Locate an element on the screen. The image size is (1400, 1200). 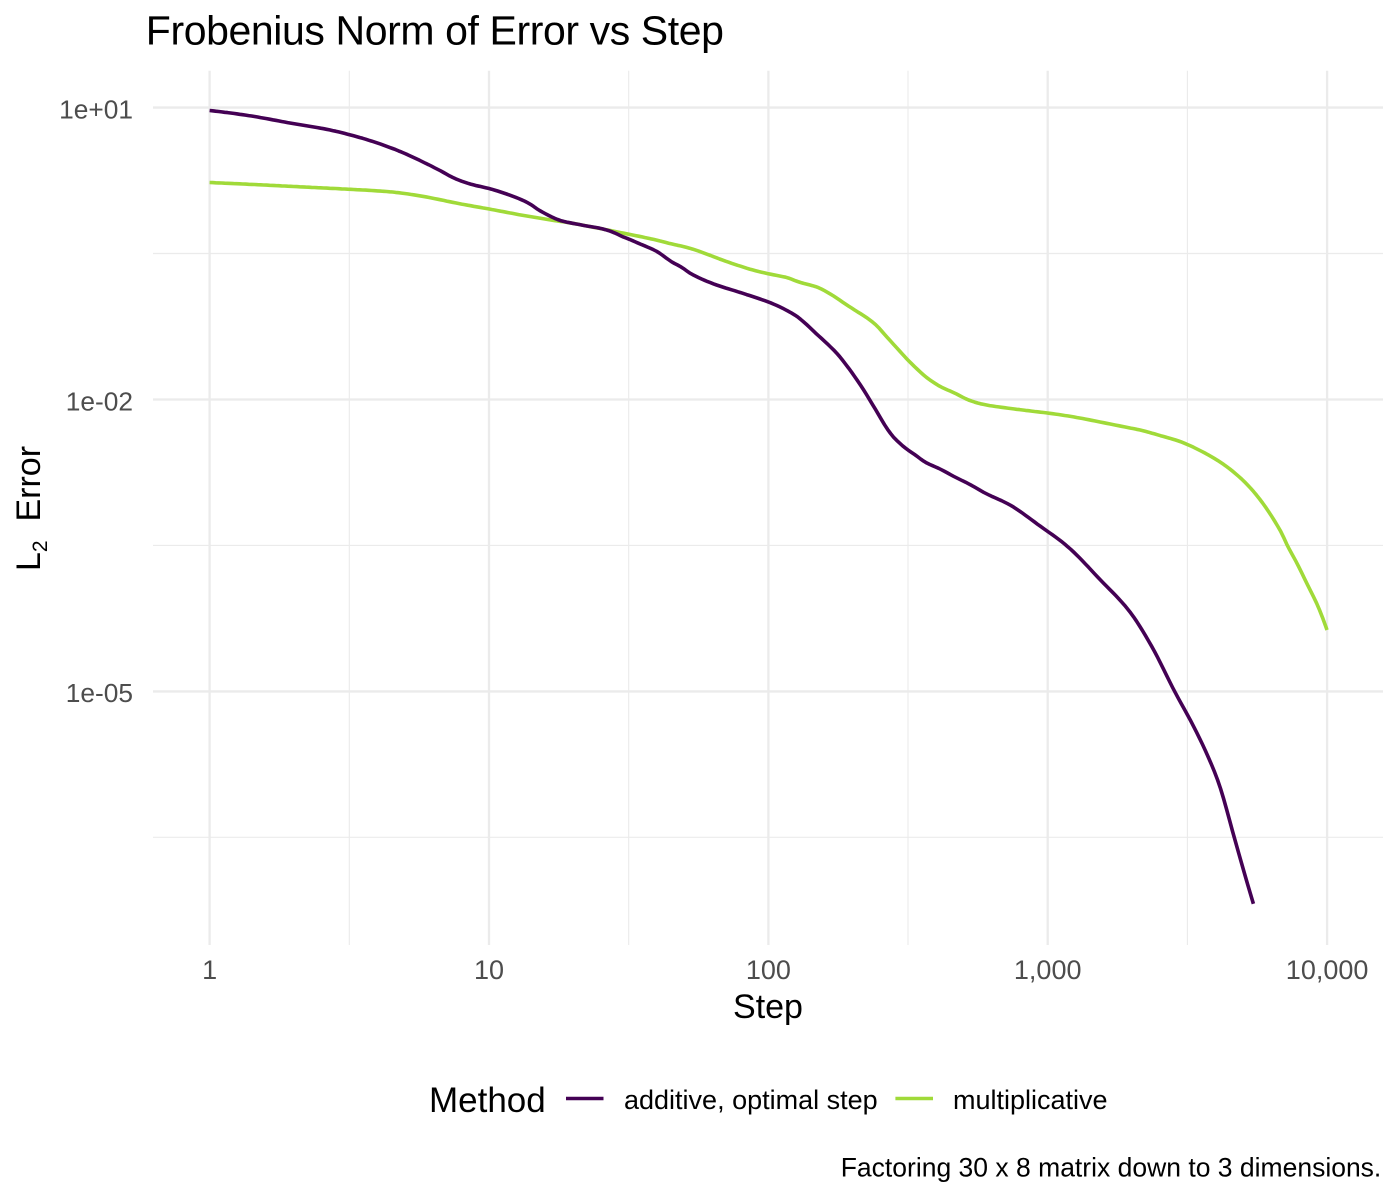
svg-text: 10 is located at coordinates (489, 970).